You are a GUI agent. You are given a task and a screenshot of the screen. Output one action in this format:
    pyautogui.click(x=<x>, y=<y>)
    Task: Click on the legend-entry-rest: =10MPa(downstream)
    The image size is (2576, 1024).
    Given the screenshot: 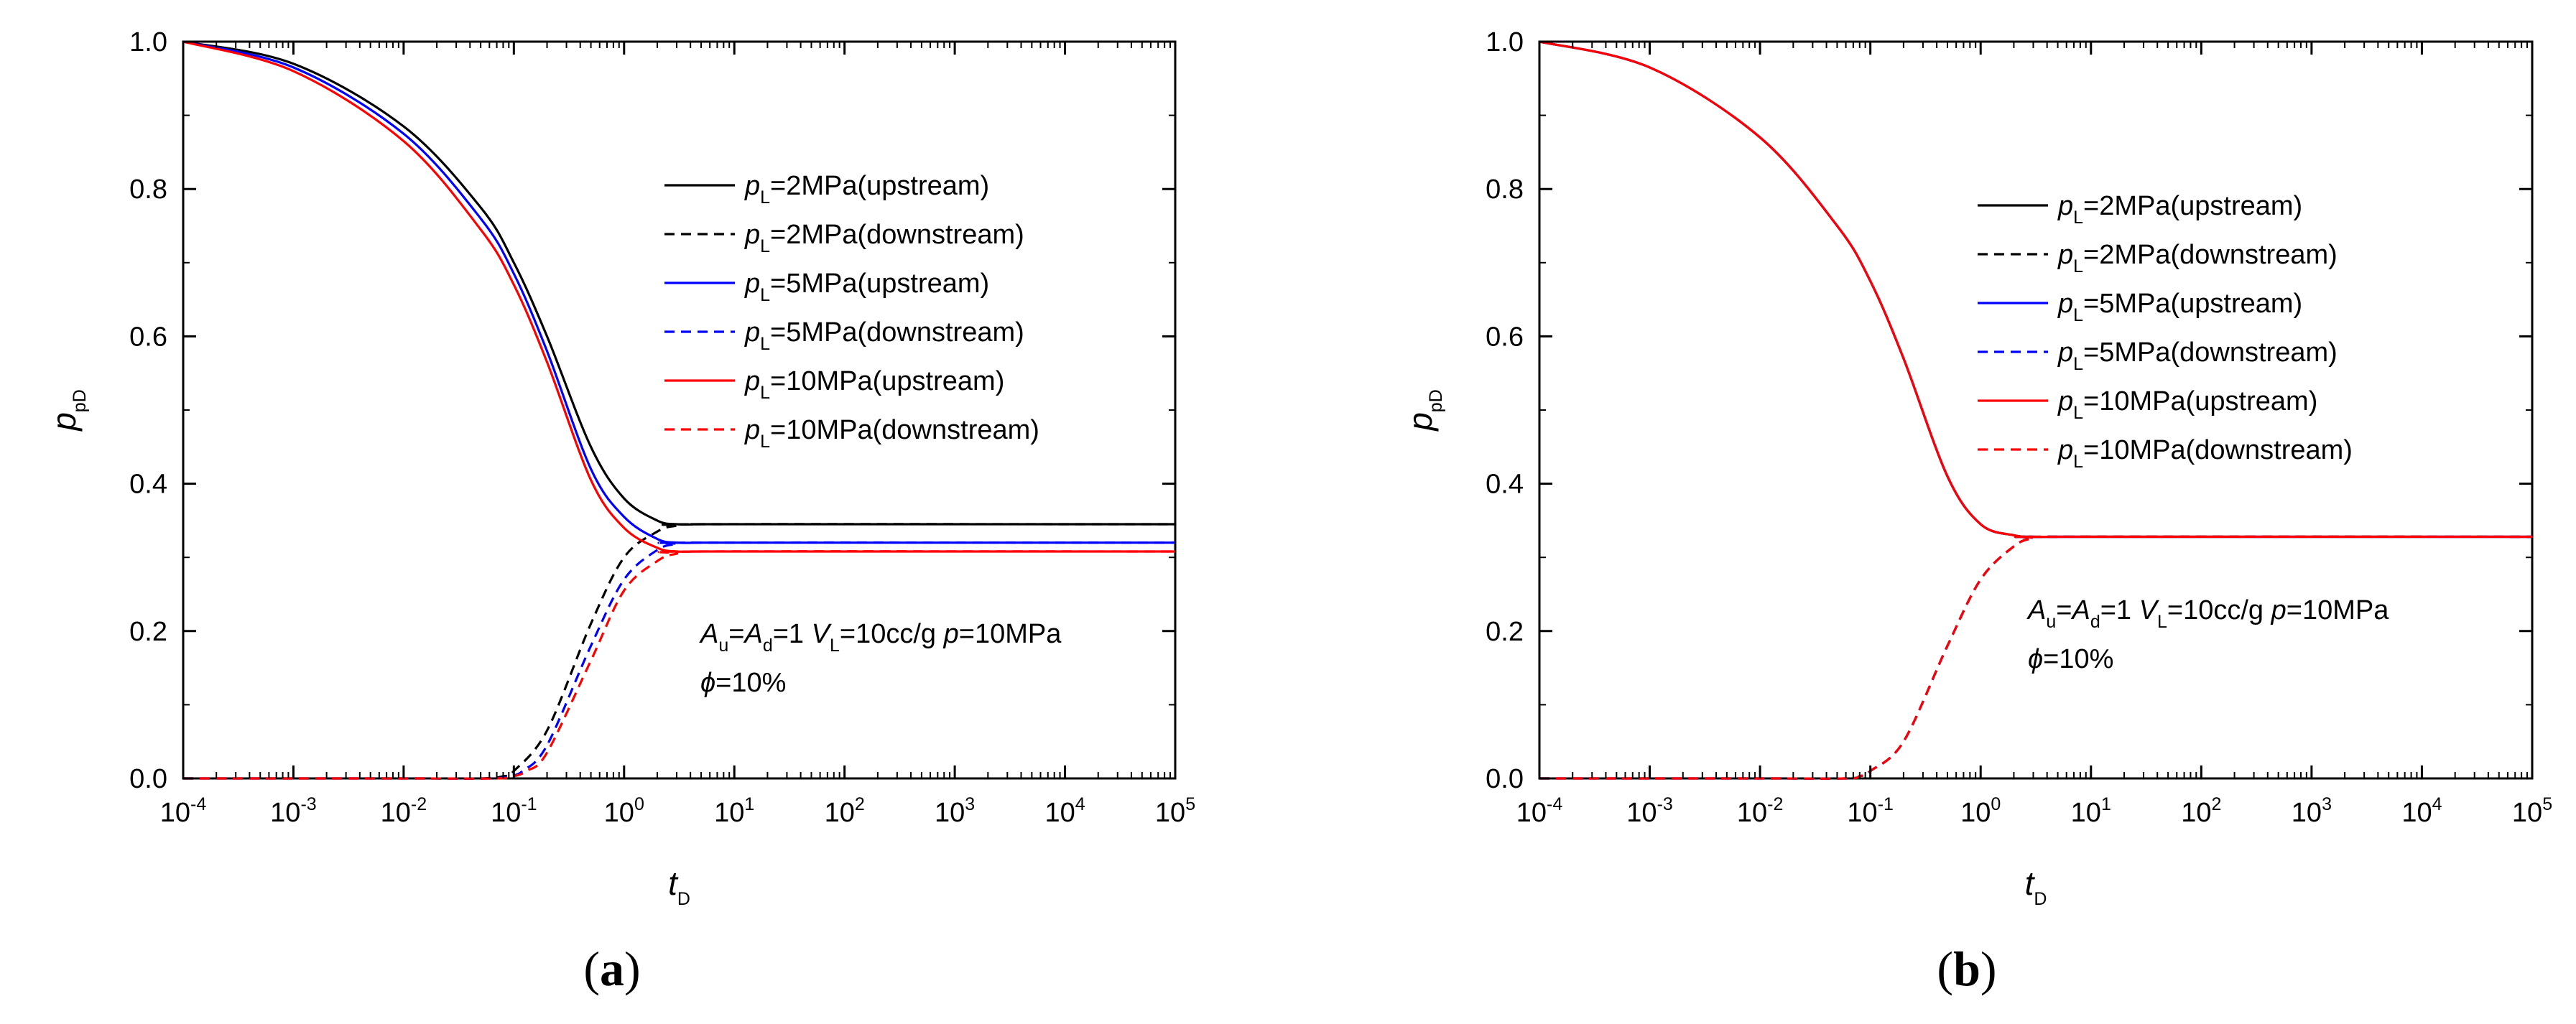 What is the action you would take?
    pyautogui.click(x=904, y=430)
    